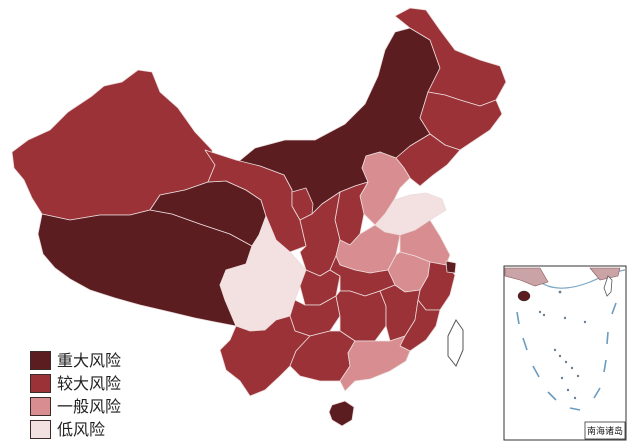  What do you see at coordinates (89, 360) in the screenshot?
I see `legend-label: 重大风险` at bounding box center [89, 360].